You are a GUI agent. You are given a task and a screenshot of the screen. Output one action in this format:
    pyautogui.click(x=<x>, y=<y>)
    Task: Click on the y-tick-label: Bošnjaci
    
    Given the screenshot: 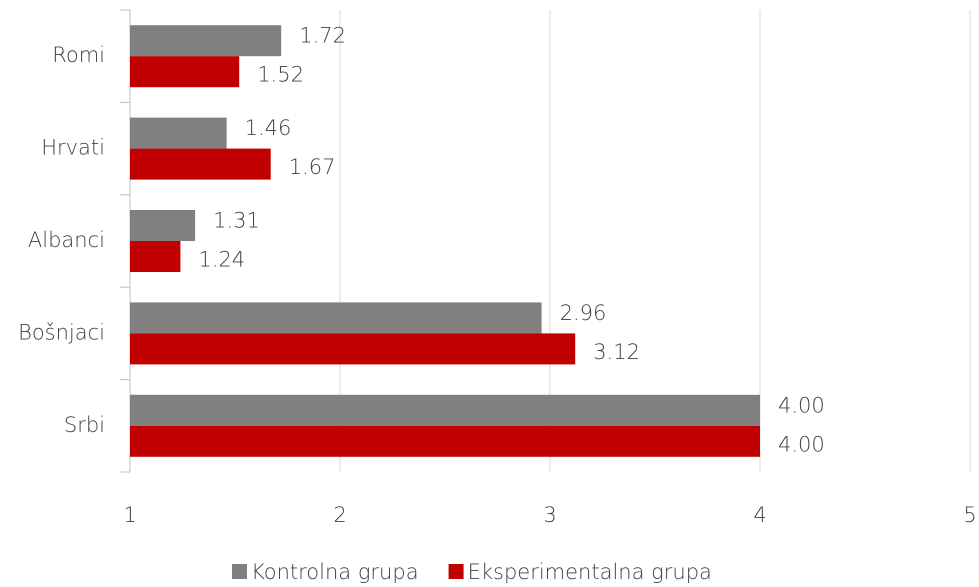 What is the action you would take?
    pyautogui.click(x=61, y=332)
    